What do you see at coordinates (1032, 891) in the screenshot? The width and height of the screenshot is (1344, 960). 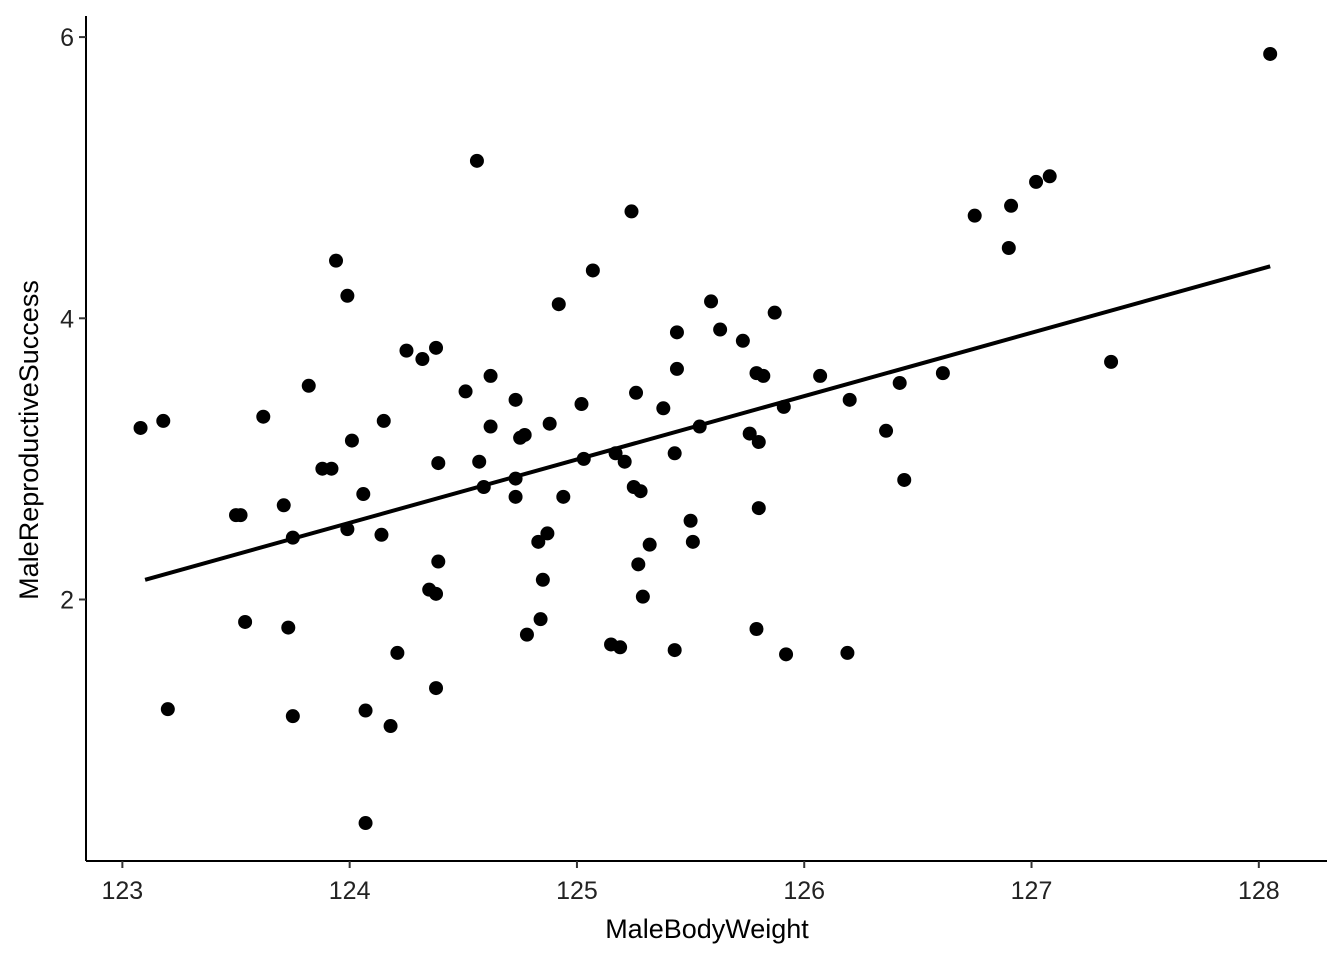 I see `x-tick-label: 127` at bounding box center [1032, 891].